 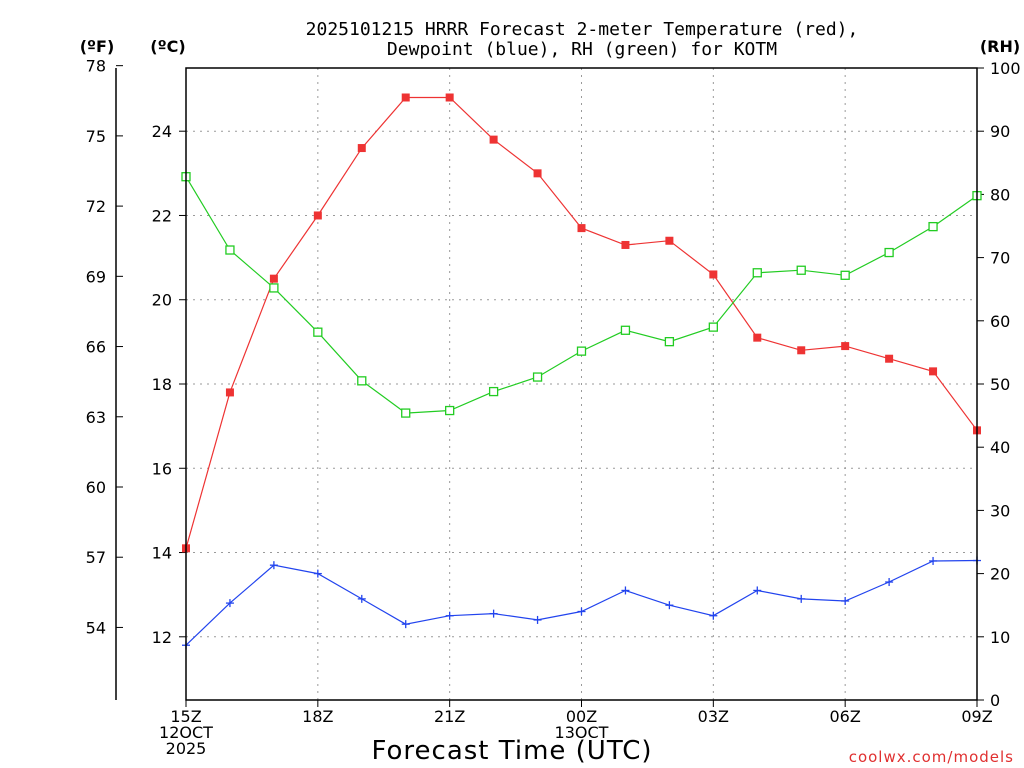 I want to click on rh-tick-label: 10, so click(x=1000, y=637).